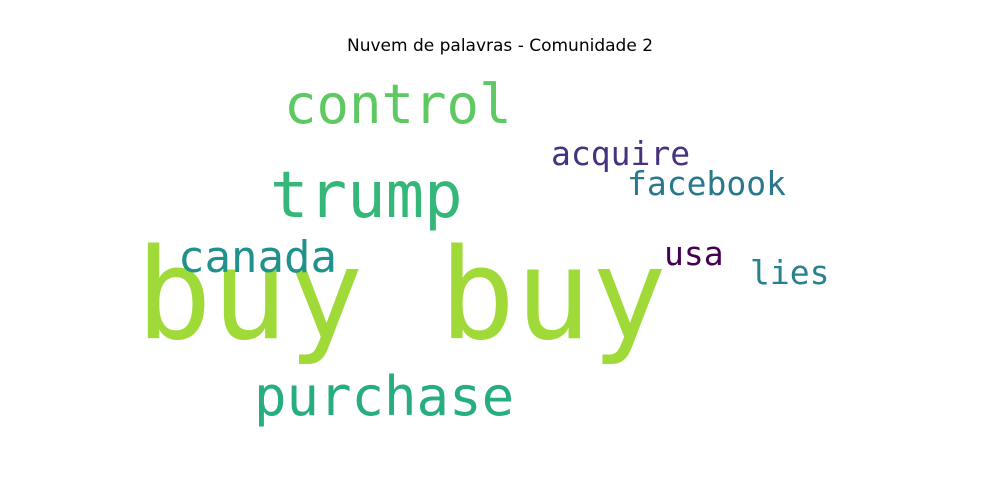  What do you see at coordinates (500, 46) in the screenshot?
I see `figure-title: Nuvem de palavras - Comunidade 2` at bounding box center [500, 46].